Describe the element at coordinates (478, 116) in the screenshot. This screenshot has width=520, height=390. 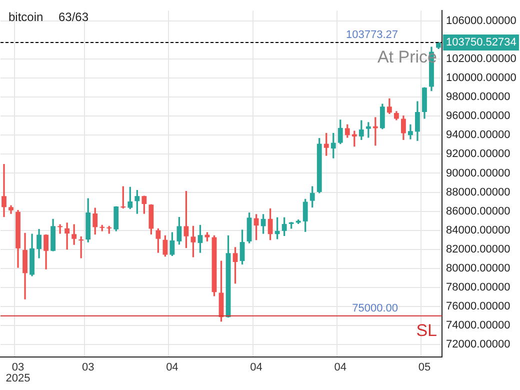
I see `y-tick-label: 96000.00000` at that location.